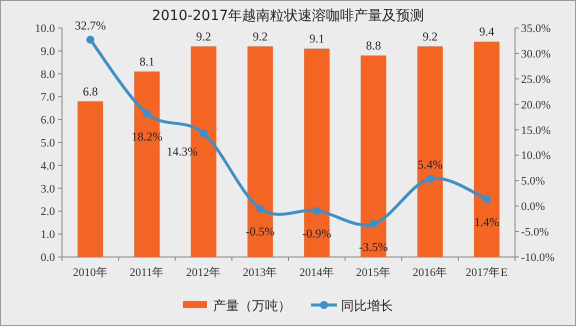  Describe the element at coordinates (260, 272) in the screenshot. I see `x-tick-label: 2013年` at that location.